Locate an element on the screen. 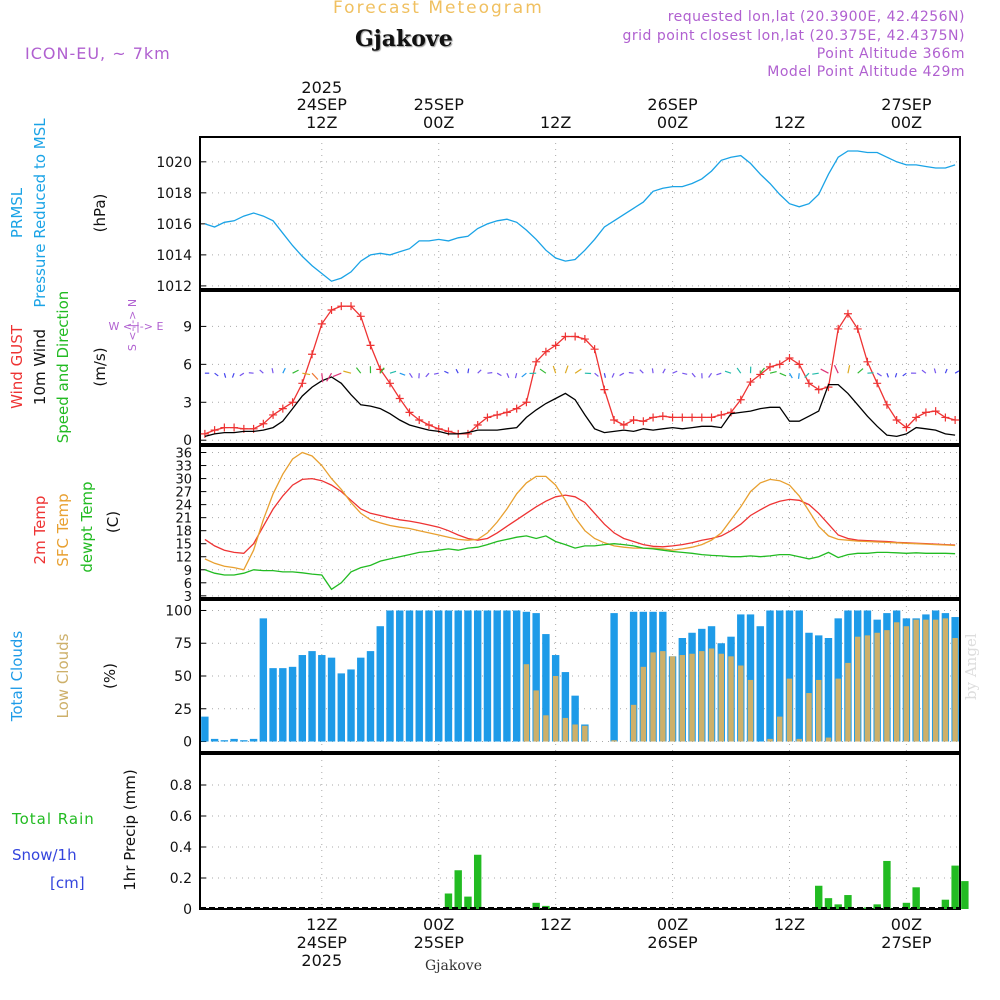  y-tick-label: 27 is located at coordinates (183, 493).